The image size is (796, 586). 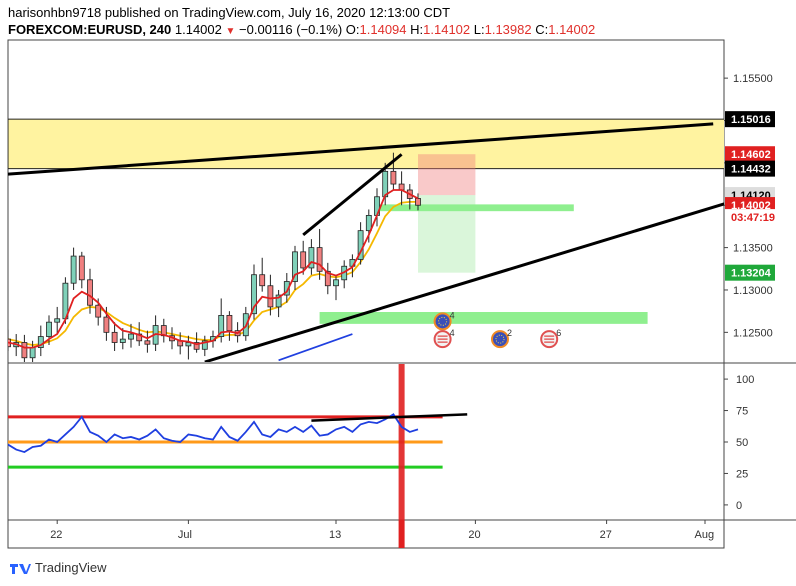 I want to click on rsi-tick-label: 75, so click(x=742, y=412).